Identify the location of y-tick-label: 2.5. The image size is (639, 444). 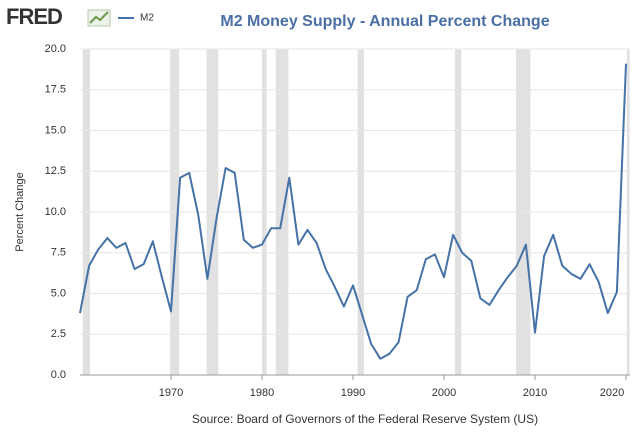
(58, 334).